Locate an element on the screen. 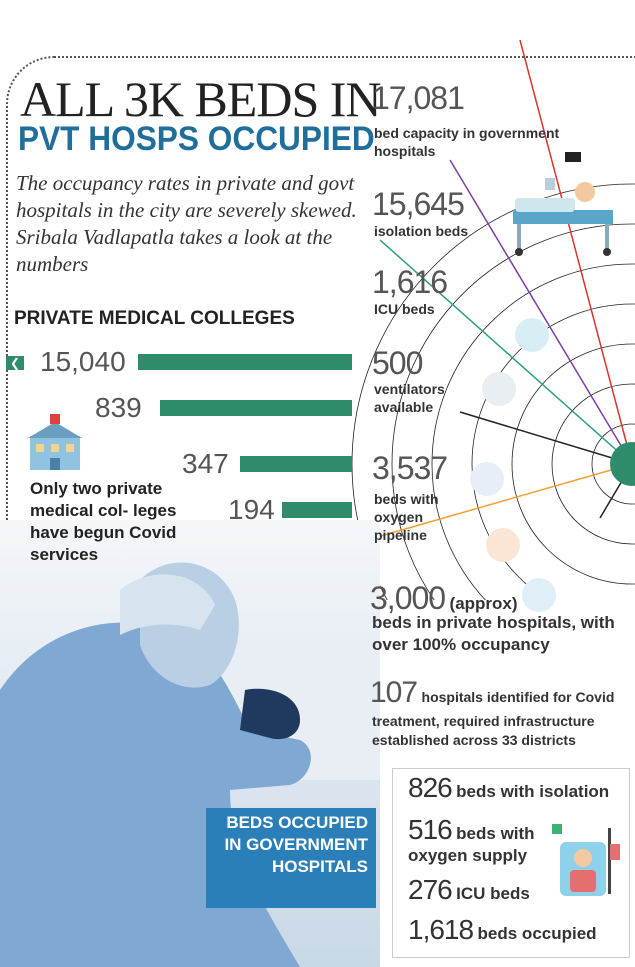  private-beds-number: 3,000 is located at coordinates (408, 598).